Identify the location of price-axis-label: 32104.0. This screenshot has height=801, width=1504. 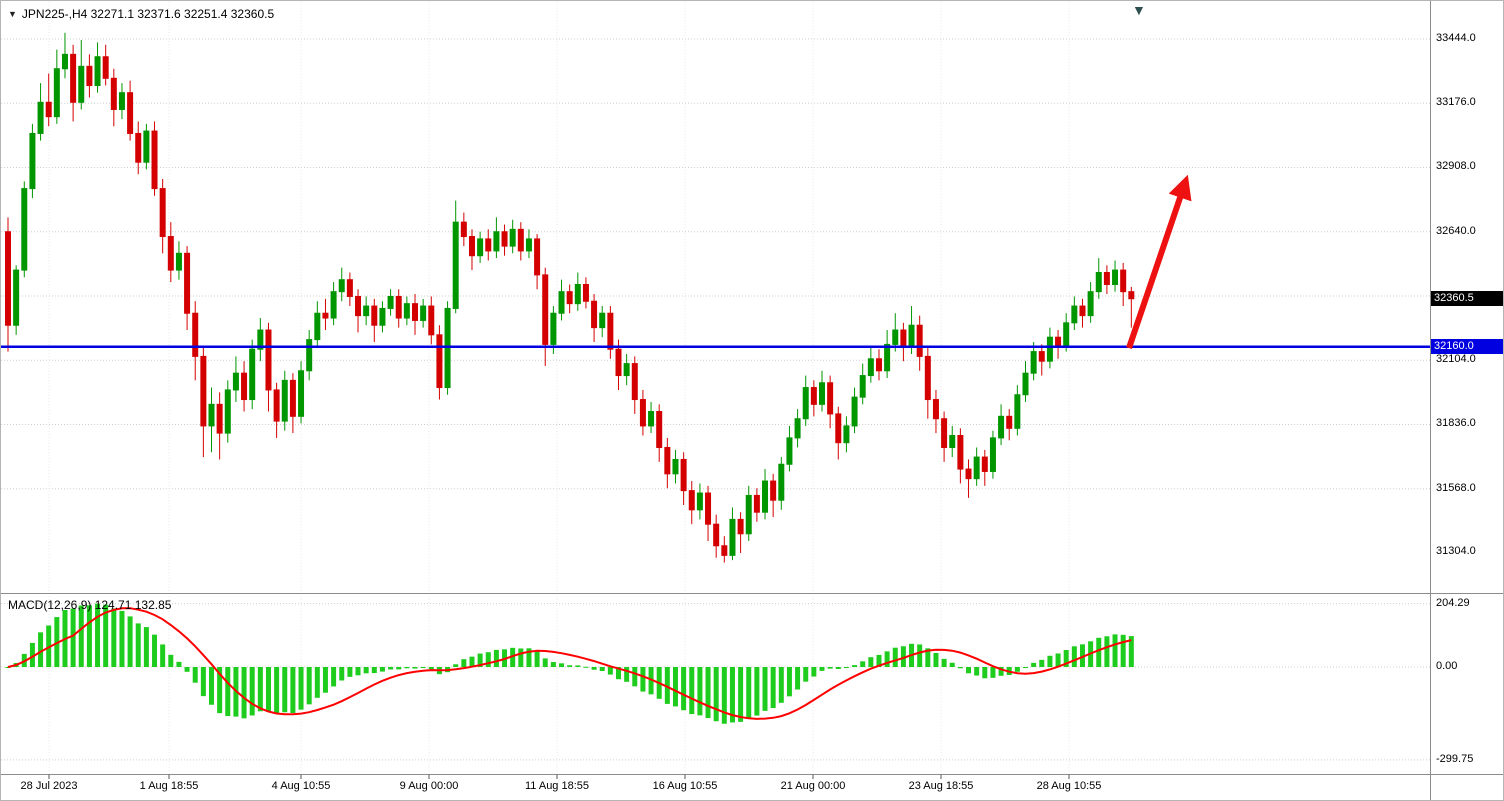
(1456, 359).